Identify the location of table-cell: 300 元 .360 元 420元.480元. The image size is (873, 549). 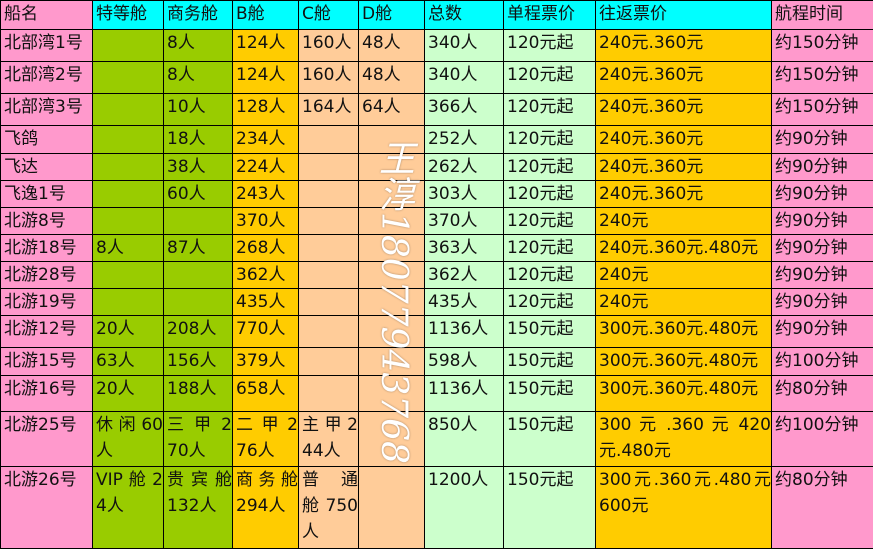
(684, 439).